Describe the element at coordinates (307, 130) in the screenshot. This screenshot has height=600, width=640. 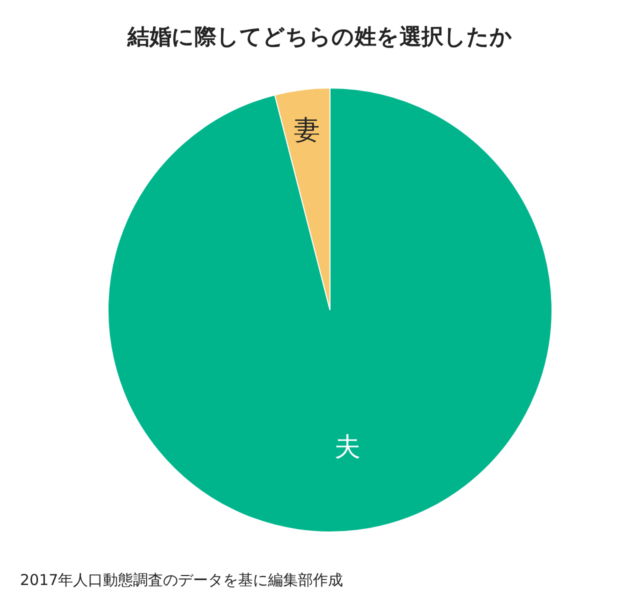
I see `slice-label: 妻` at that location.